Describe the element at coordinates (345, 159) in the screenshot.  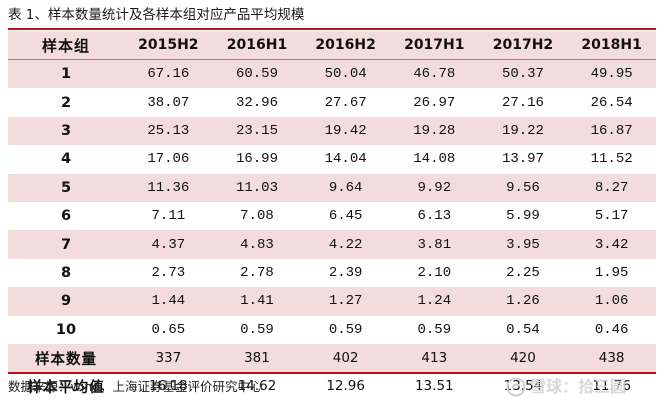
I see `table-cell: 14.04` at that location.